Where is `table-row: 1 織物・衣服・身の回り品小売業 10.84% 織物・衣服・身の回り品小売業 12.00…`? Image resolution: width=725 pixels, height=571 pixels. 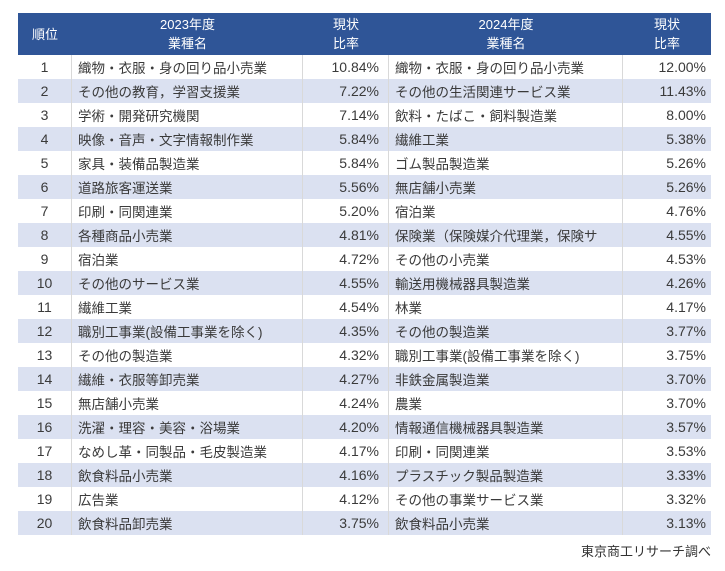
table-row: 1 織物・衣服・身の回り品小売業 10.84% 織物・衣服・身の回り品小売業 12.00… is located at coordinates (364, 67).